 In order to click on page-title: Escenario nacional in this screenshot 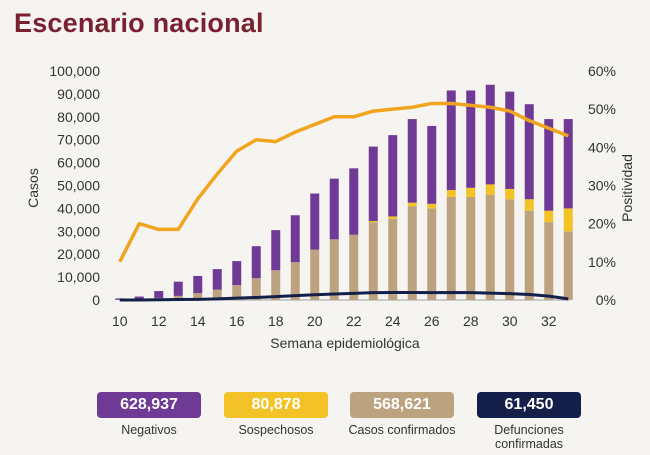, I will do `click(139, 23)`.